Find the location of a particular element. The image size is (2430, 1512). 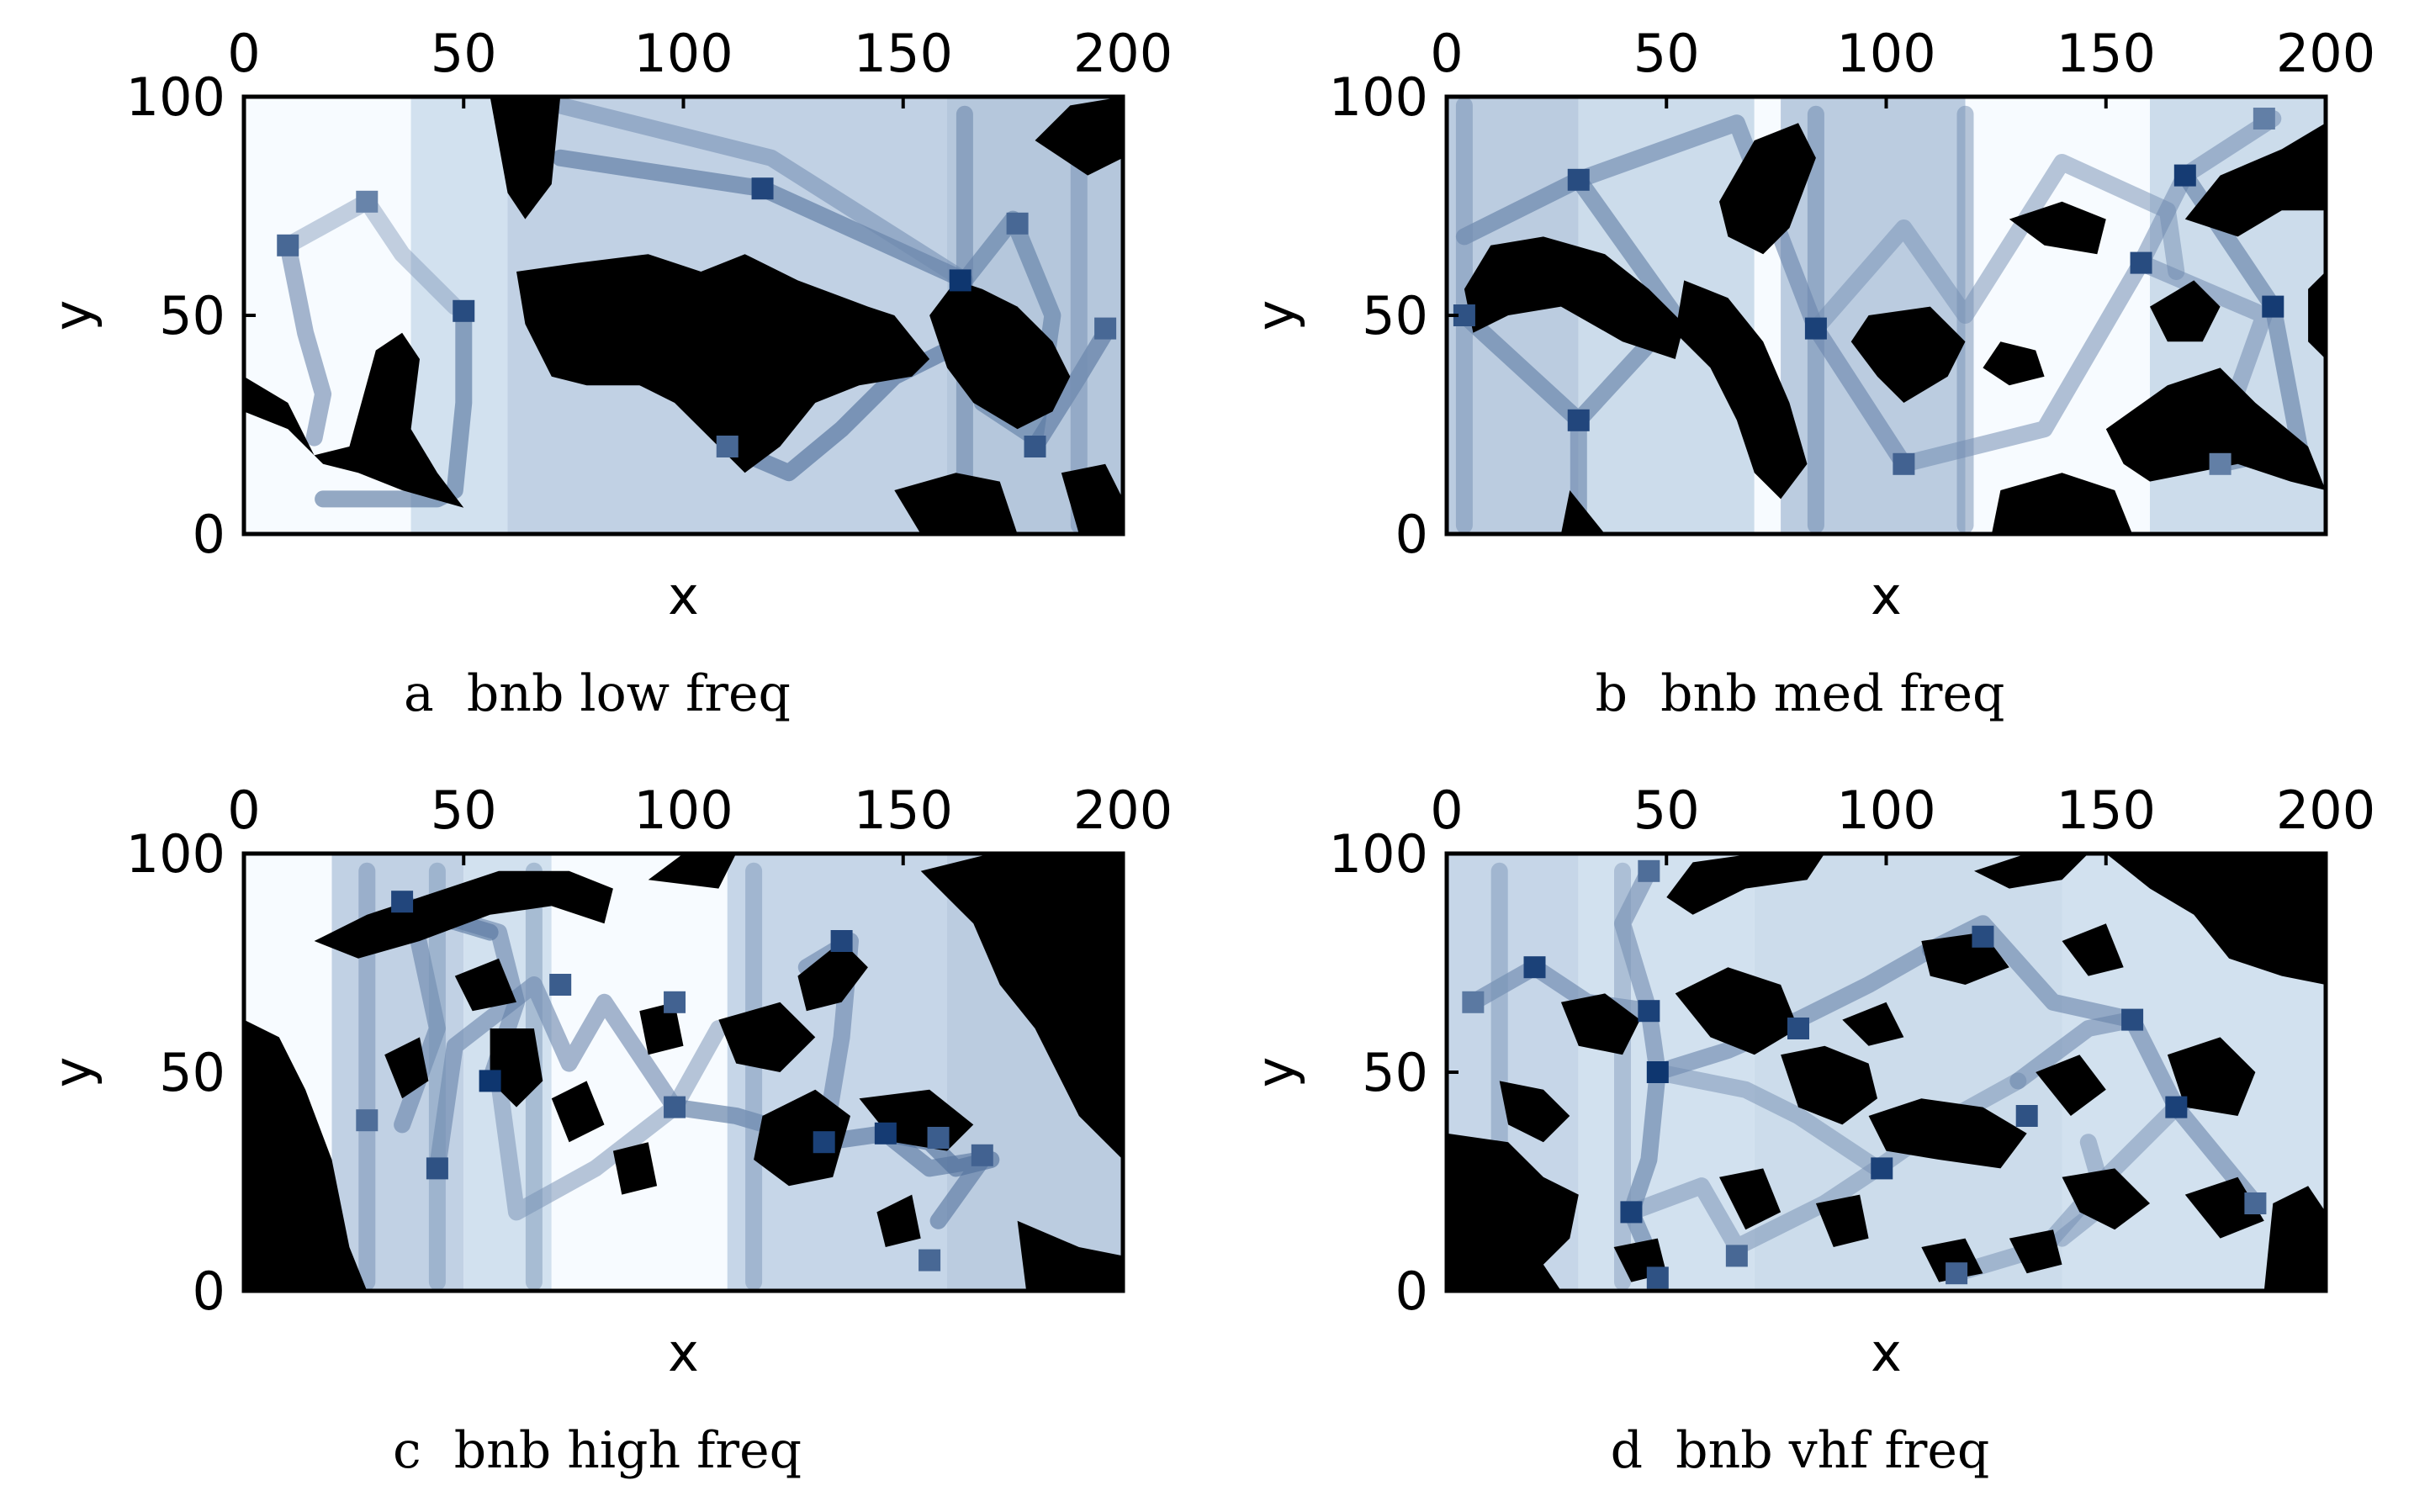

xtick-label-a-1: 50 is located at coordinates (464, 53).